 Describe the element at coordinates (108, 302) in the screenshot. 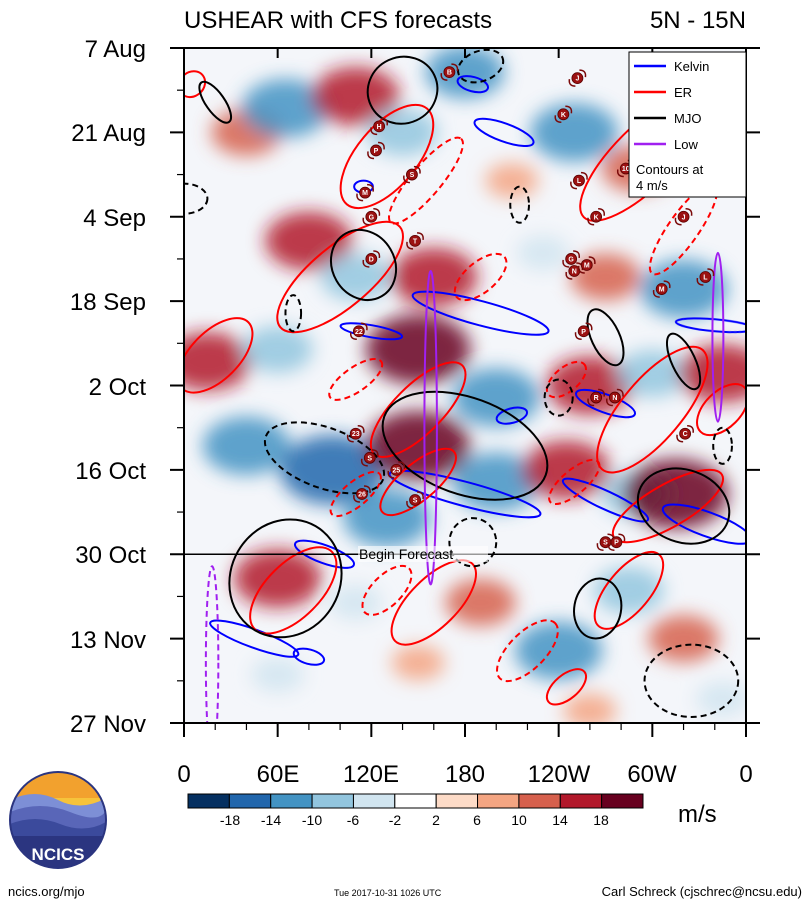

I see `y-tick-label: 18 Sep` at that location.